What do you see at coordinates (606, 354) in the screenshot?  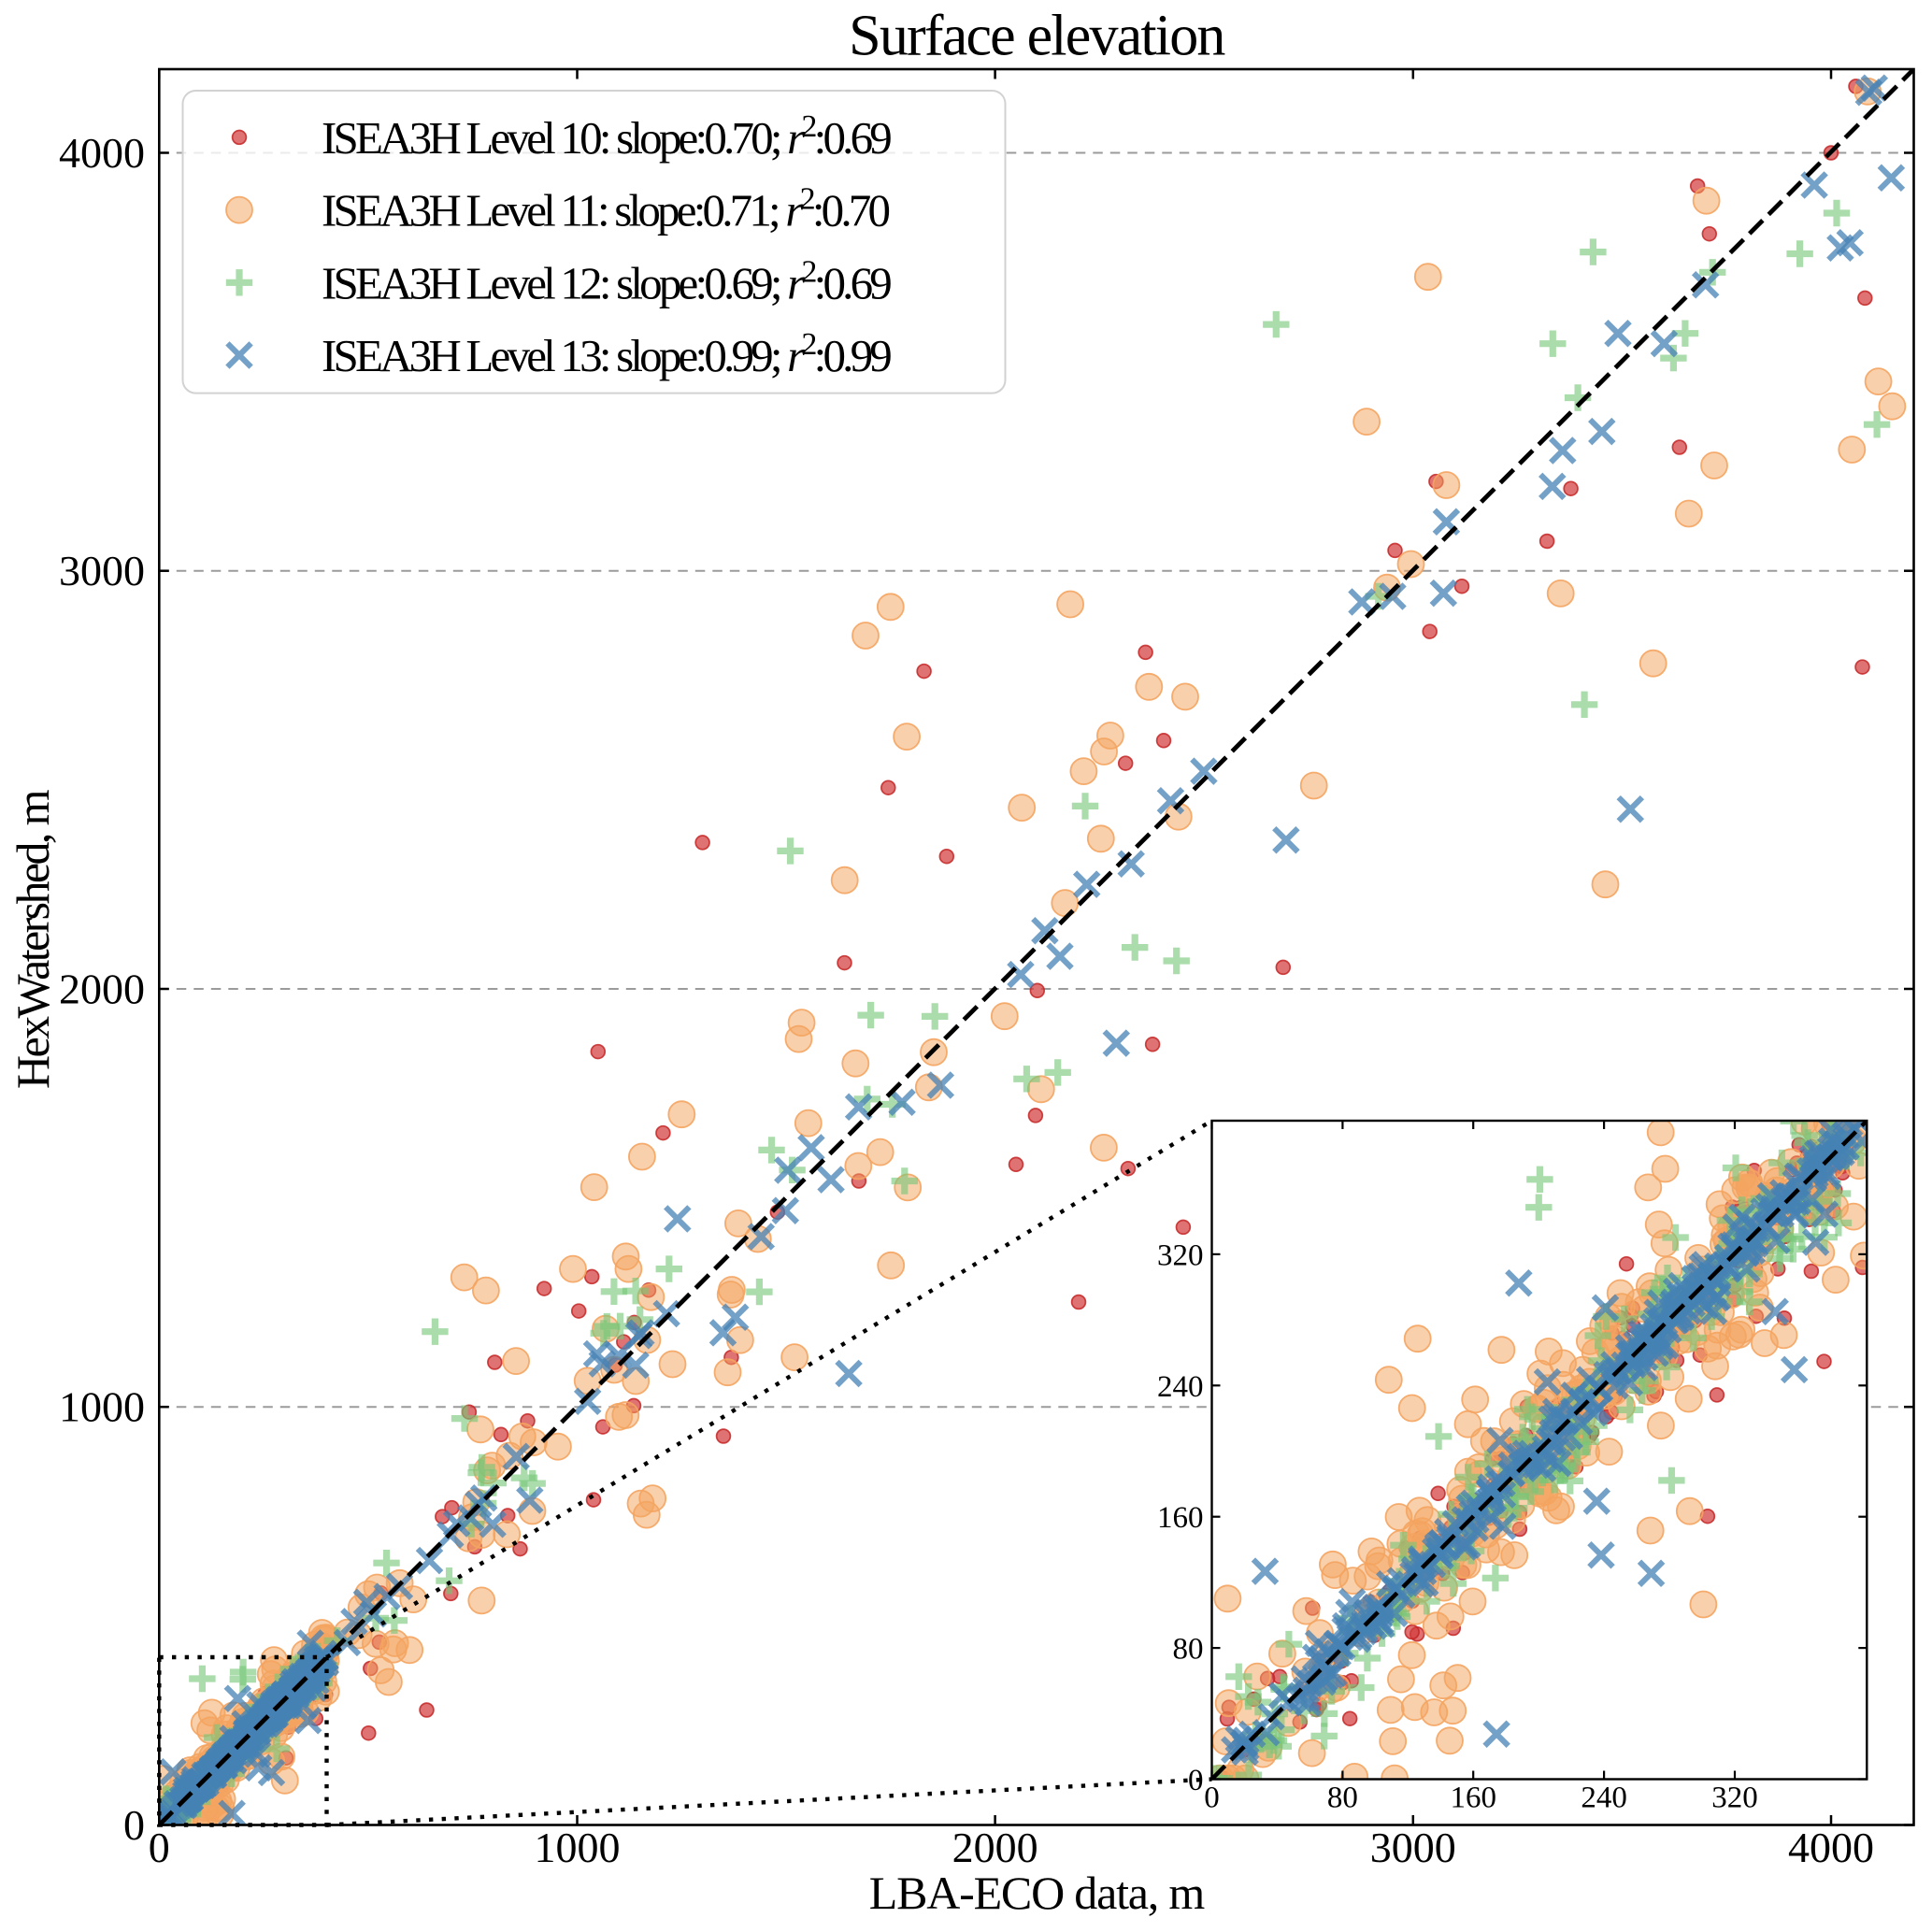 I see `svg-text:ISEA3H Level 13: slope:0.99; r: ISEA3H Level 13: slope:0.99; r2:0.99` at bounding box center [606, 354].